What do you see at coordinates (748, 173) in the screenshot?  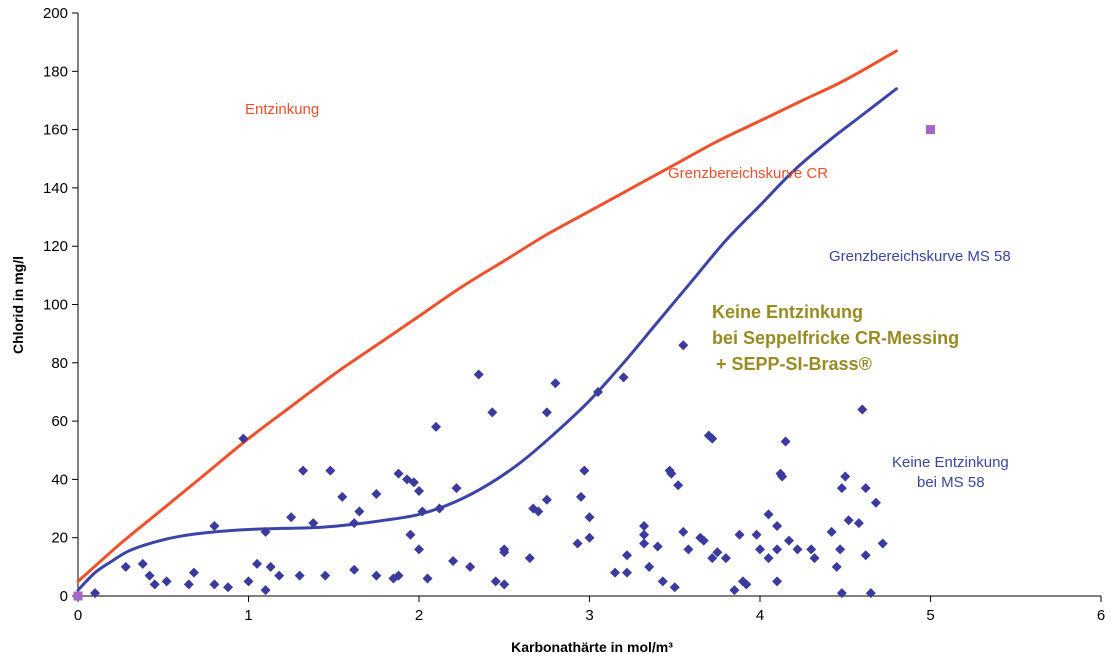 I see `annotation-grenzbereichskurve-cr: Grenzbereichskurve CR` at bounding box center [748, 173].